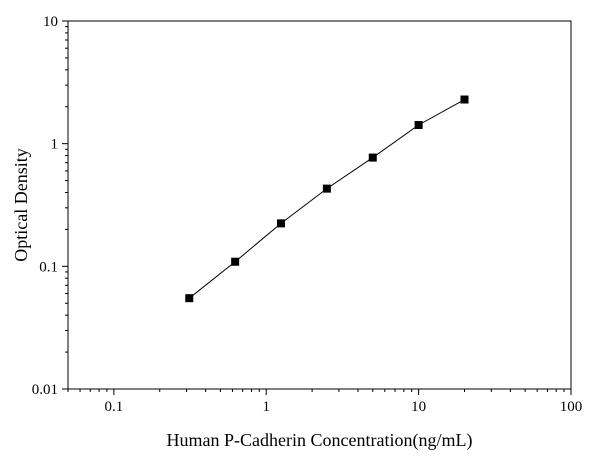 The width and height of the screenshot is (600, 457). Describe the element at coordinates (50, 22) in the screenshot. I see `y-tick-label: 10` at that location.